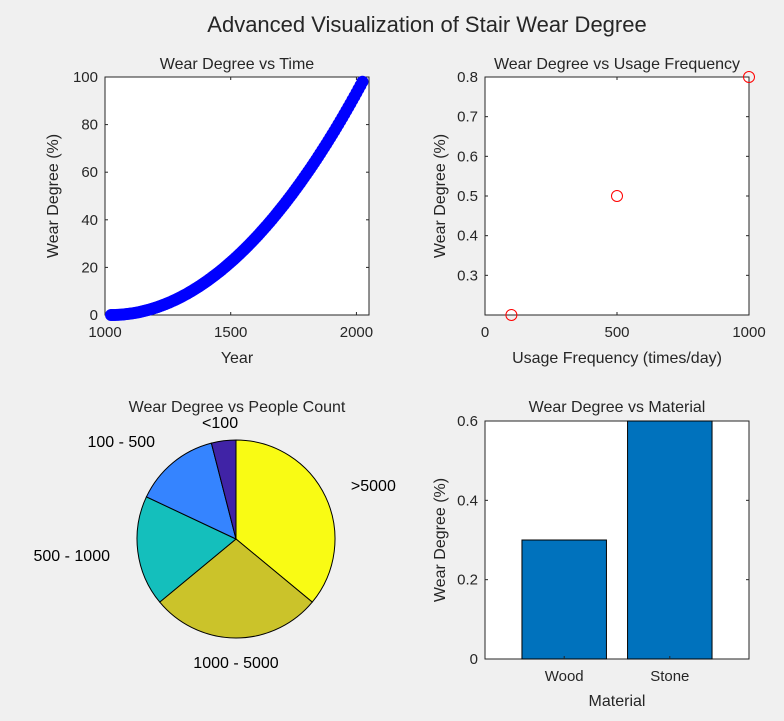 The image size is (784, 721). What do you see at coordinates (630, 196) in the screenshot?
I see `series-points` at bounding box center [630, 196].